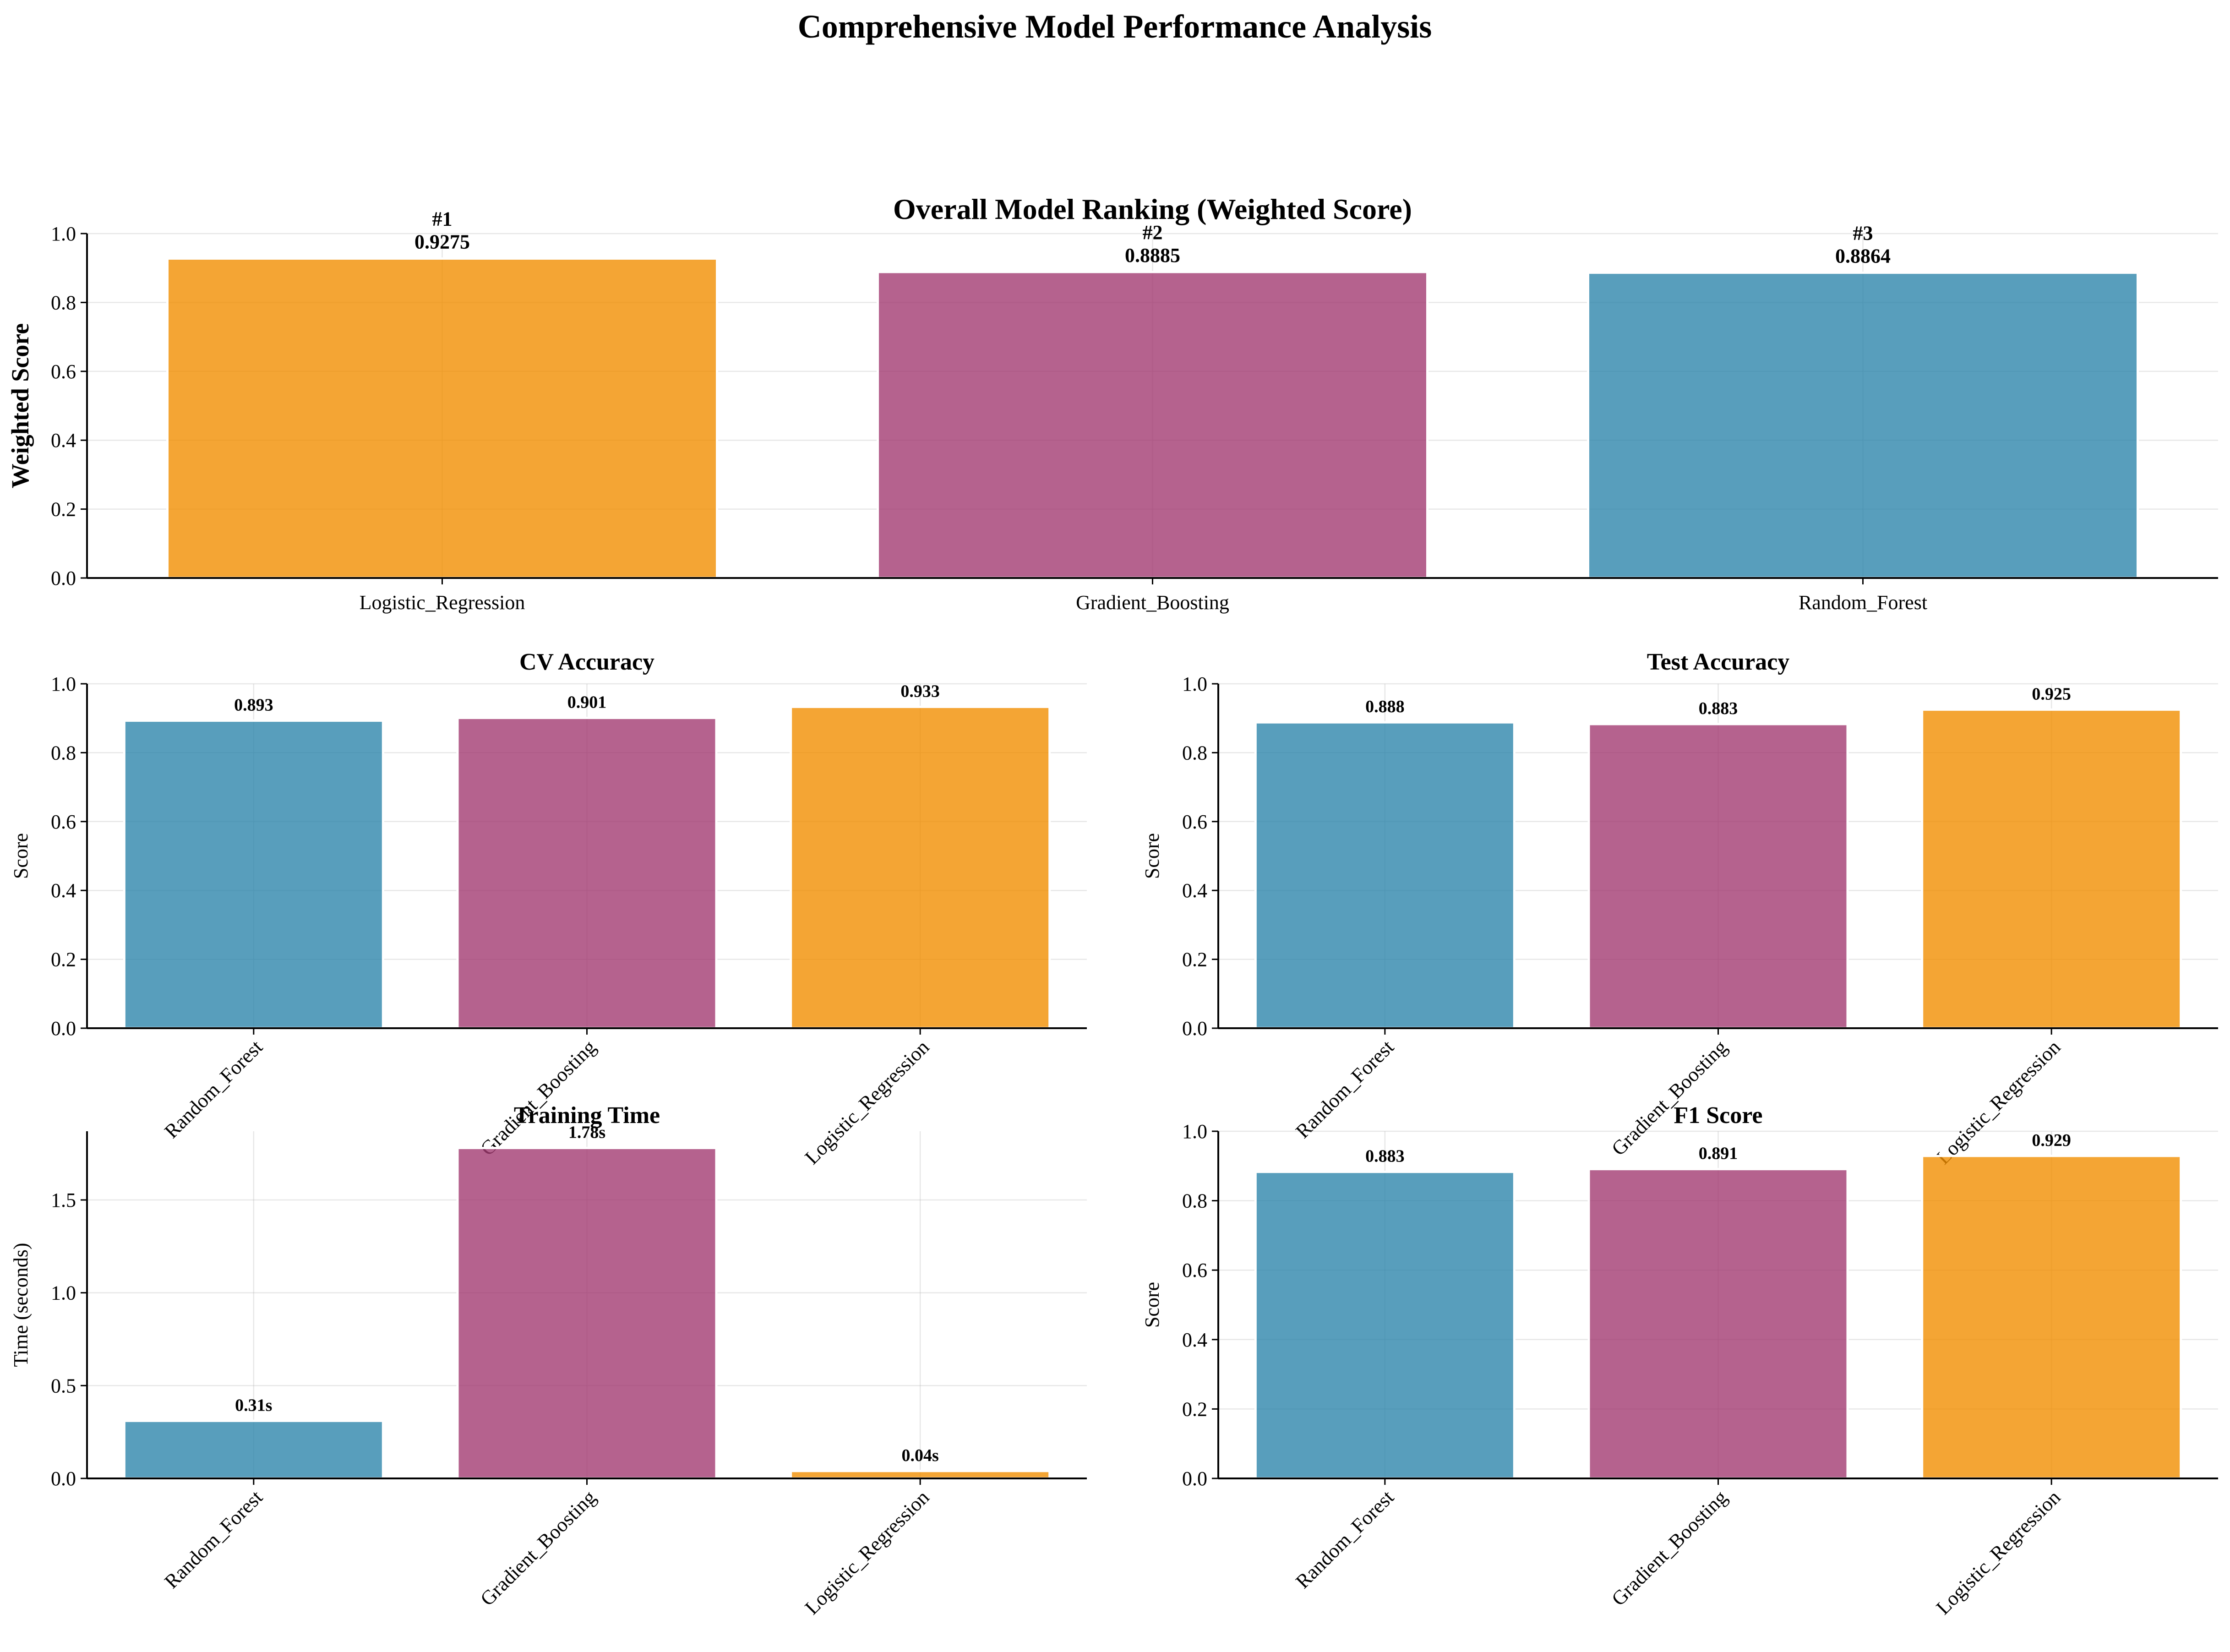 This screenshot has width=2230, height=1652. Describe the element at coordinates (587, 1115) in the screenshot. I see `chart-title: Training Time` at that location.